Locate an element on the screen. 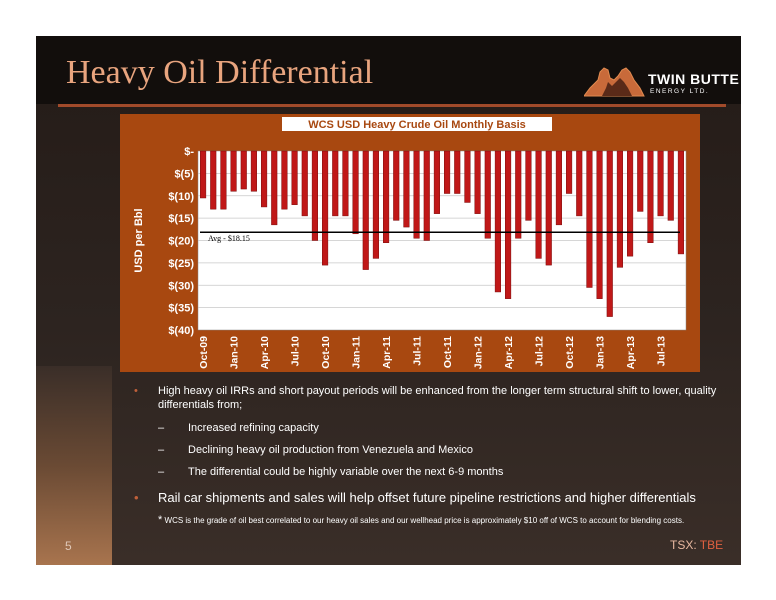  ticker-symbol: TBE is located at coordinates (711, 545).